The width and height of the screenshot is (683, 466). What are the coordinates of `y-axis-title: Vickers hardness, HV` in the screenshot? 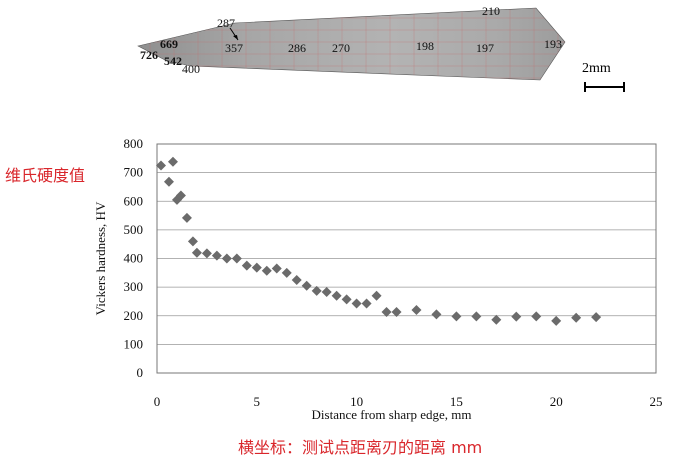 It's located at (100, 258).